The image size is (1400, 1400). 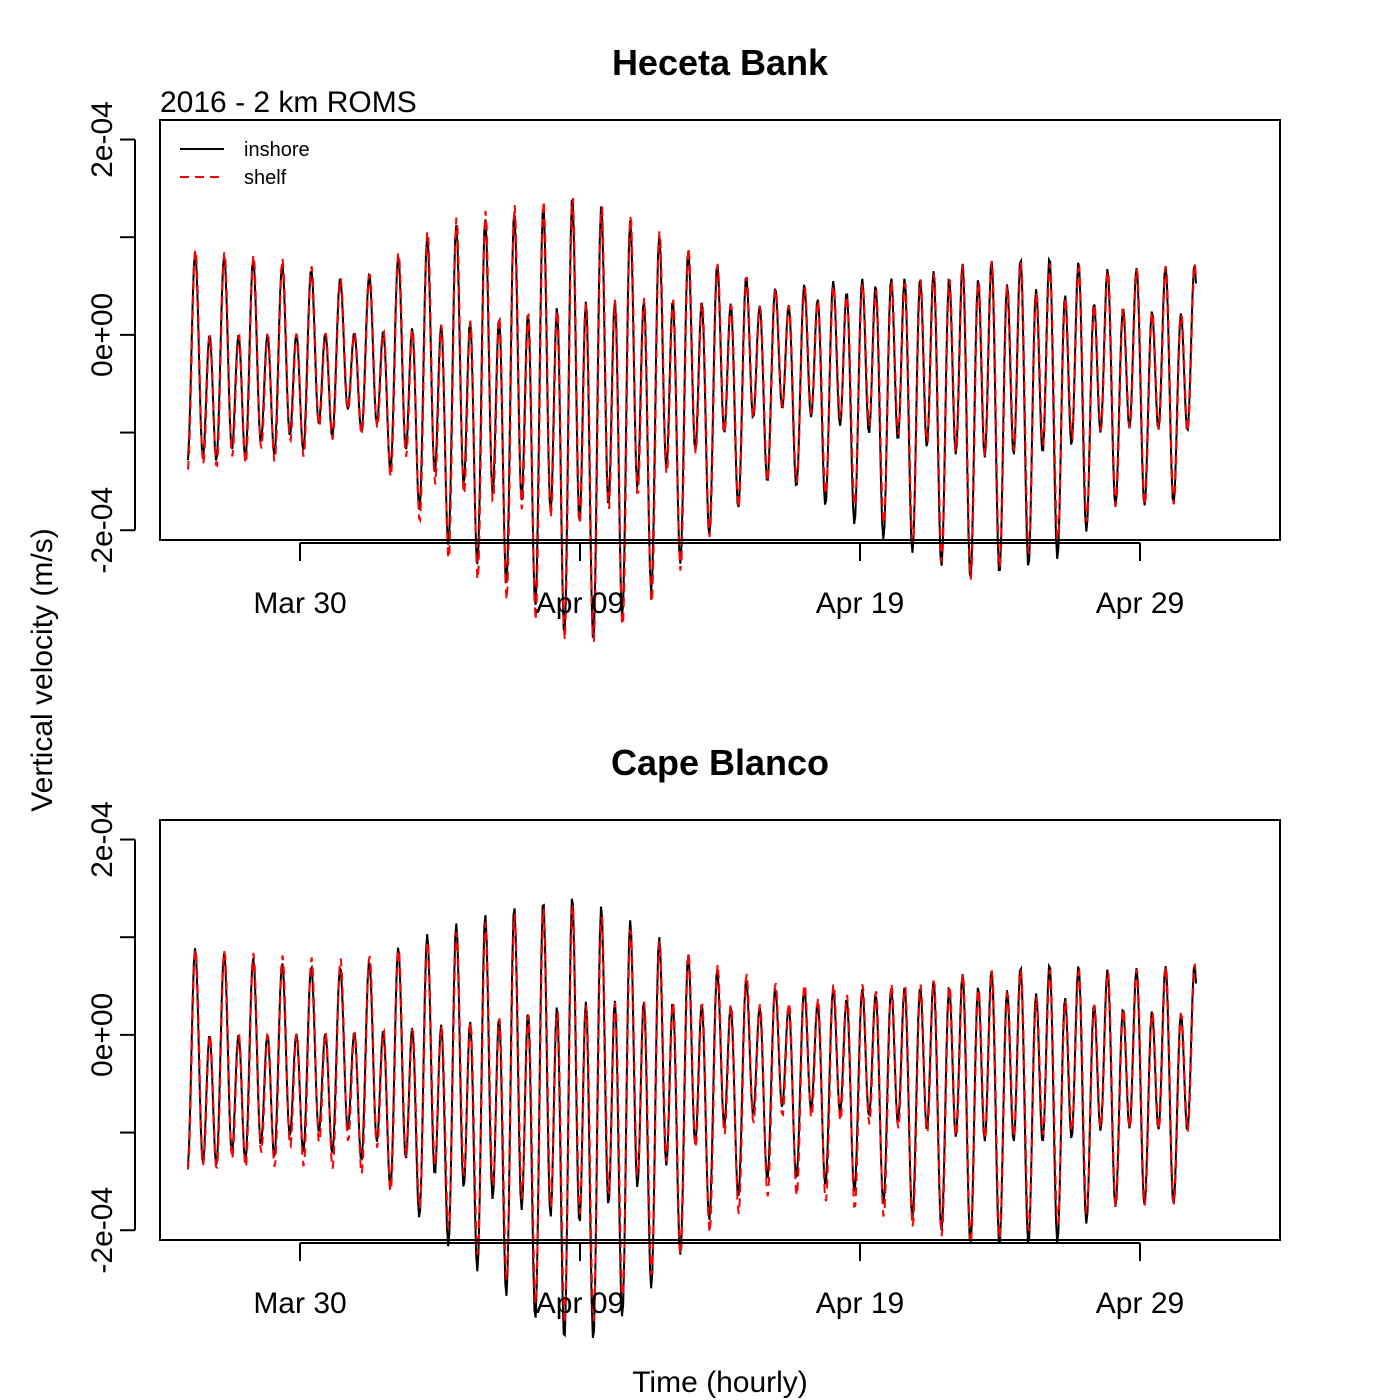 What do you see at coordinates (720, 762) in the screenshot?
I see `chart-title: Cape Blanco` at bounding box center [720, 762].